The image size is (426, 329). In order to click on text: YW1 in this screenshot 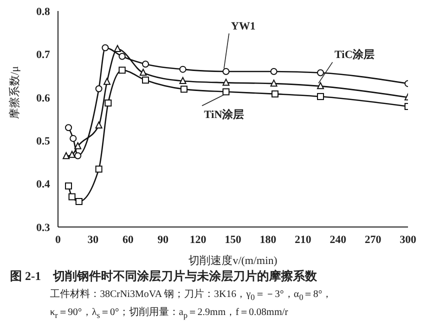, I will do `click(243, 26)`.